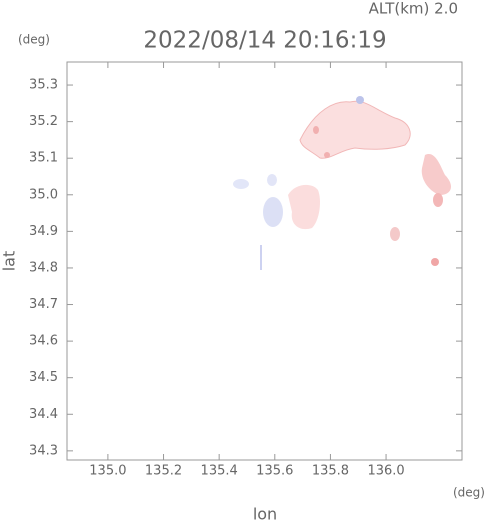 This screenshot has height=521, width=491. Describe the element at coordinates (219, 471) in the screenshot. I see `x-tick-label: 135.4` at that location.